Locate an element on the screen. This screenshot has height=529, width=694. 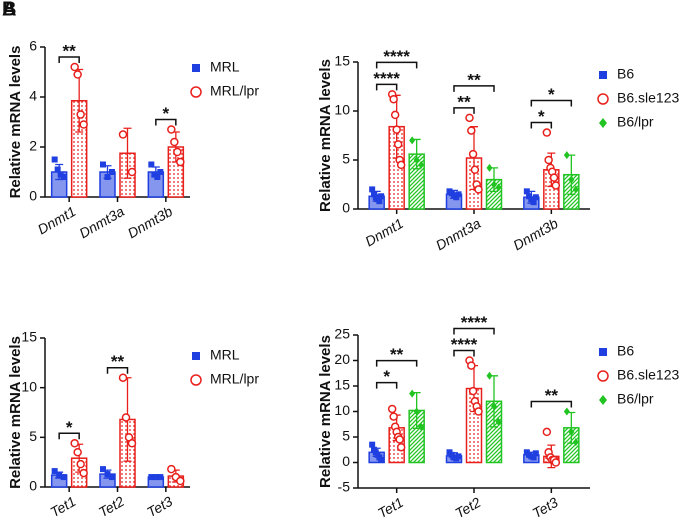
y-tick-label: 25 is located at coordinates (342, 334).